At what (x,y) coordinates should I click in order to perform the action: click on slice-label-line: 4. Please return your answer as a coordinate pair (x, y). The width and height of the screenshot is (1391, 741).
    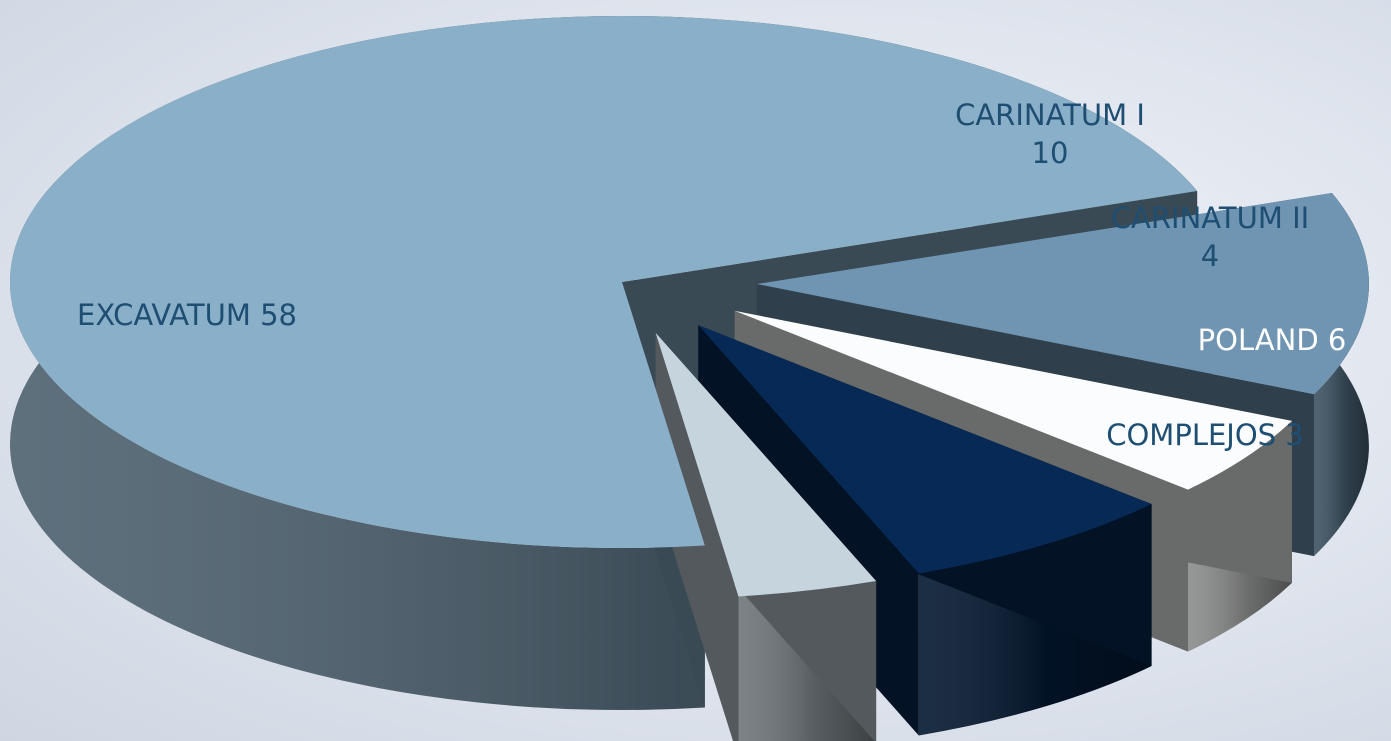
    Looking at the image, I should click on (1210, 256).